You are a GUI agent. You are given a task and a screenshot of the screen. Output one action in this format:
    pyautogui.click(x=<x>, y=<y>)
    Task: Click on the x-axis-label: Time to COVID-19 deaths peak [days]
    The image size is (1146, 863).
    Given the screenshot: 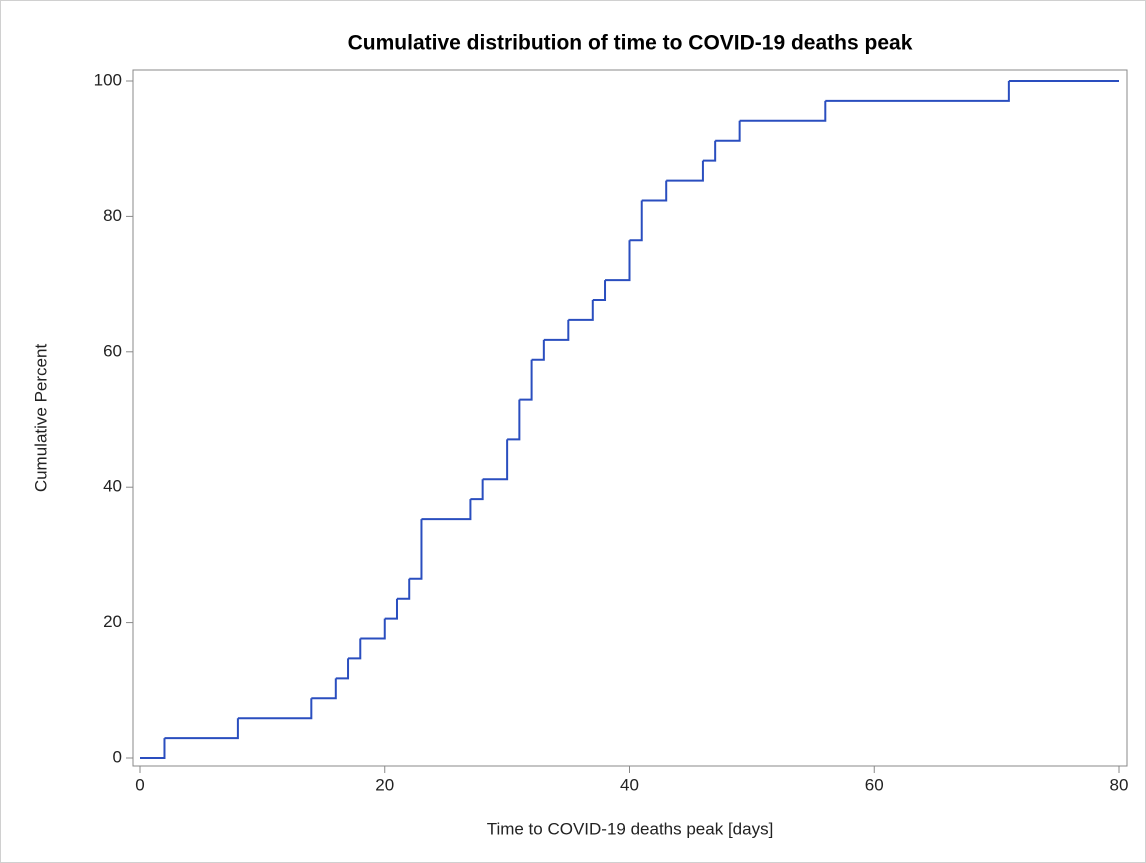 What is the action you would take?
    pyautogui.click(x=630, y=828)
    